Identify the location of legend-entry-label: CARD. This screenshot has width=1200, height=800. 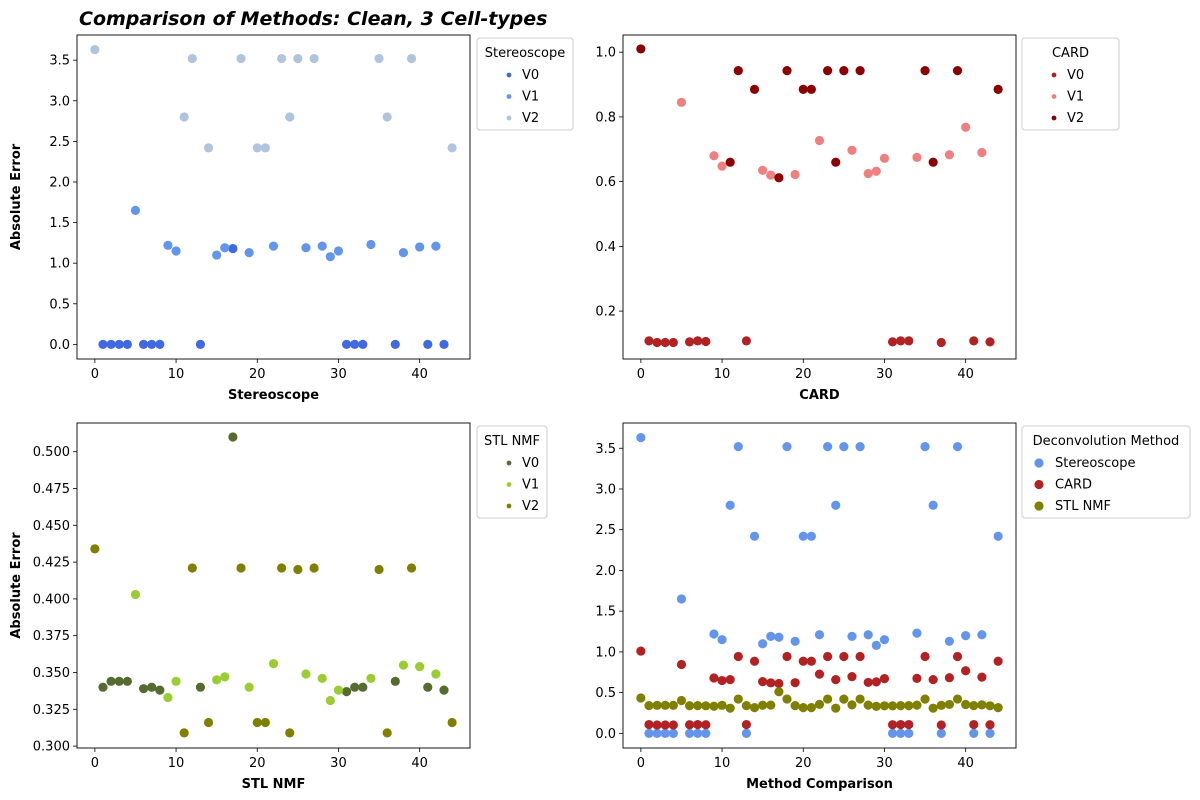
(1073, 485).